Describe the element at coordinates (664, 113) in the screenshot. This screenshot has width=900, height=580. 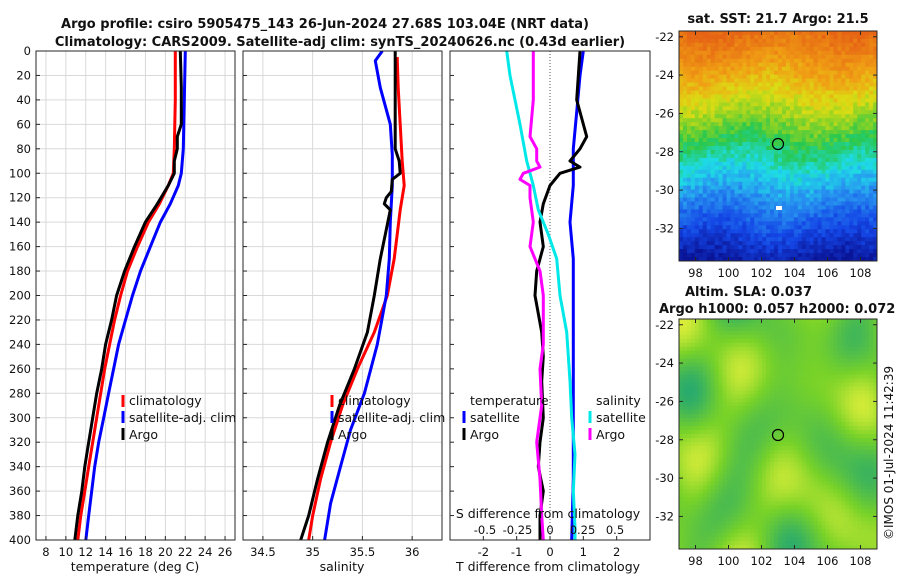
I see `y-tick-label: -26` at that location.